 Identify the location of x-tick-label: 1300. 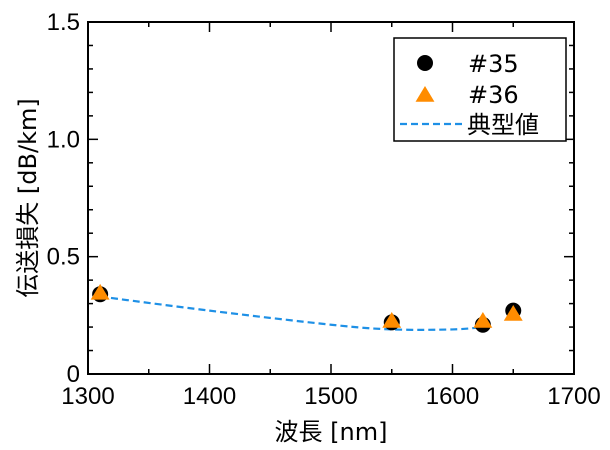
(87, 396).